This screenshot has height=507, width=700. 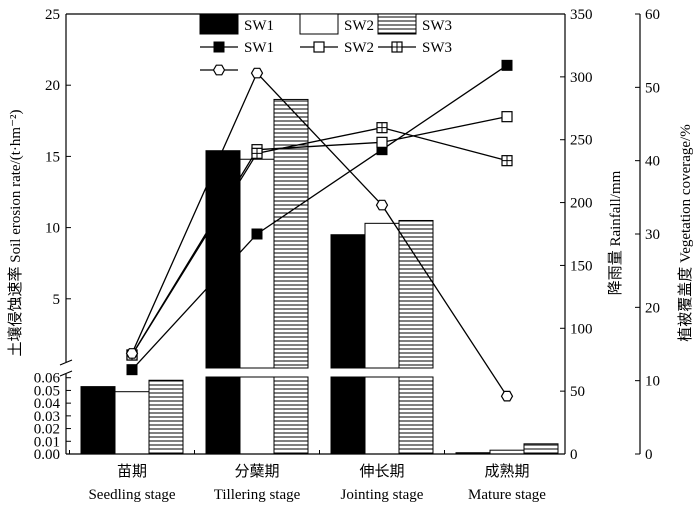 What do you see at coordinates (581, 141) in the screenshot?
I see `rainfall-tick-label-5: 250` at bounding box center [581, 141].